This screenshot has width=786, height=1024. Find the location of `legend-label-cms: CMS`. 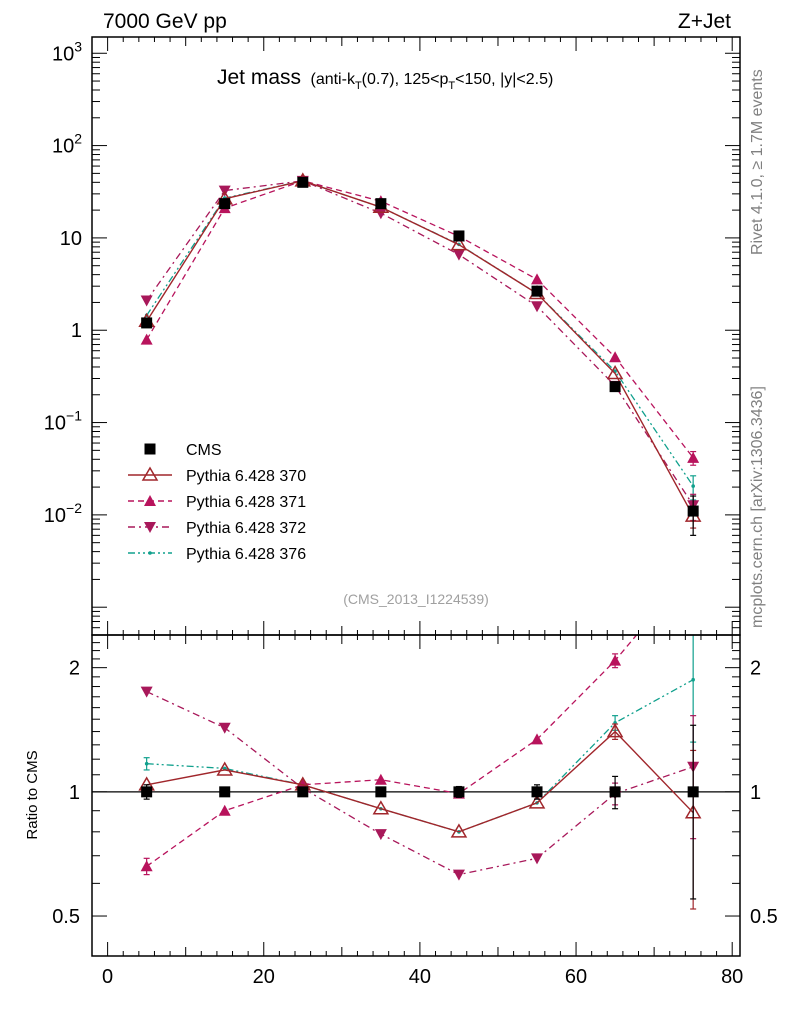

legend-label-cms: CMS is located at coordinates (204, 450).